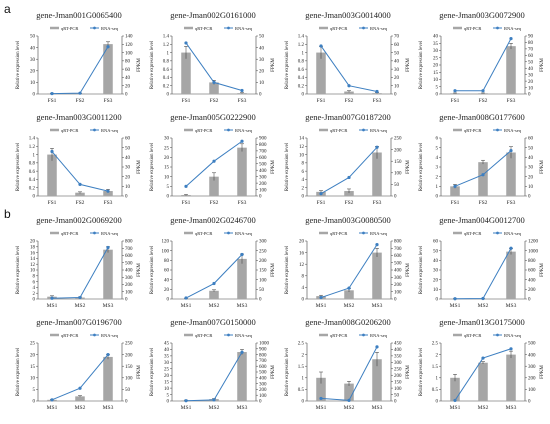 The height and width of the screenshot is (424, 550). What do you see at coordinates (262, 290) in the screenshot?
I see `chart-10-ytick-right-label-1: 50` at bounding box center [262, 290].